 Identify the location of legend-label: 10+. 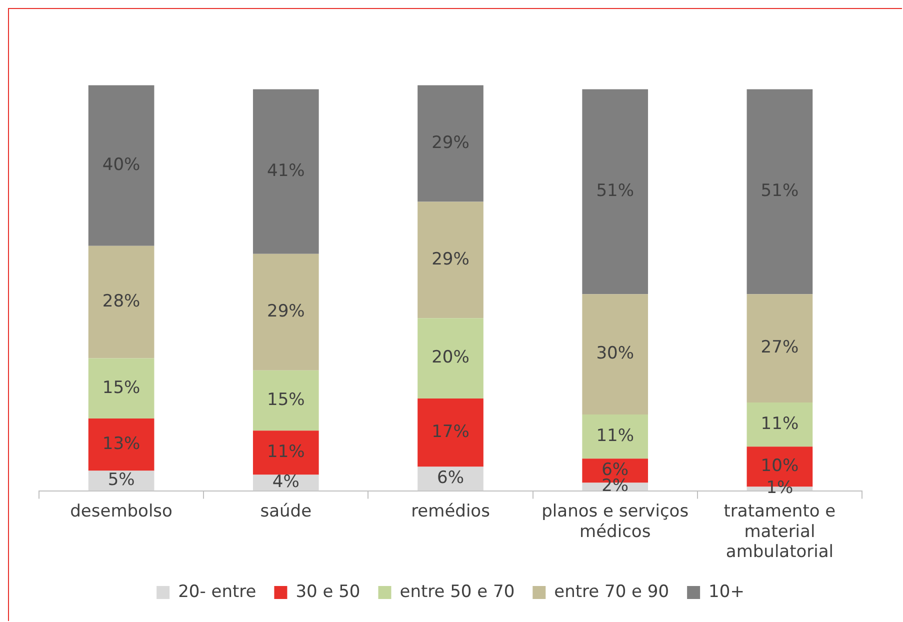
(726, 592).